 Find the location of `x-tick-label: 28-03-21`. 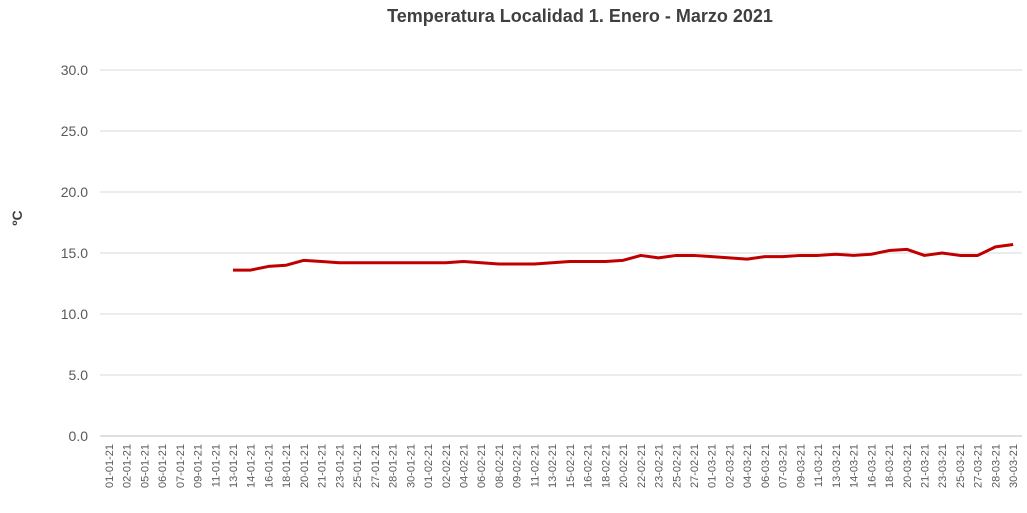

x-tick-label: 28-03-21 is located at coordinates (996, 466).